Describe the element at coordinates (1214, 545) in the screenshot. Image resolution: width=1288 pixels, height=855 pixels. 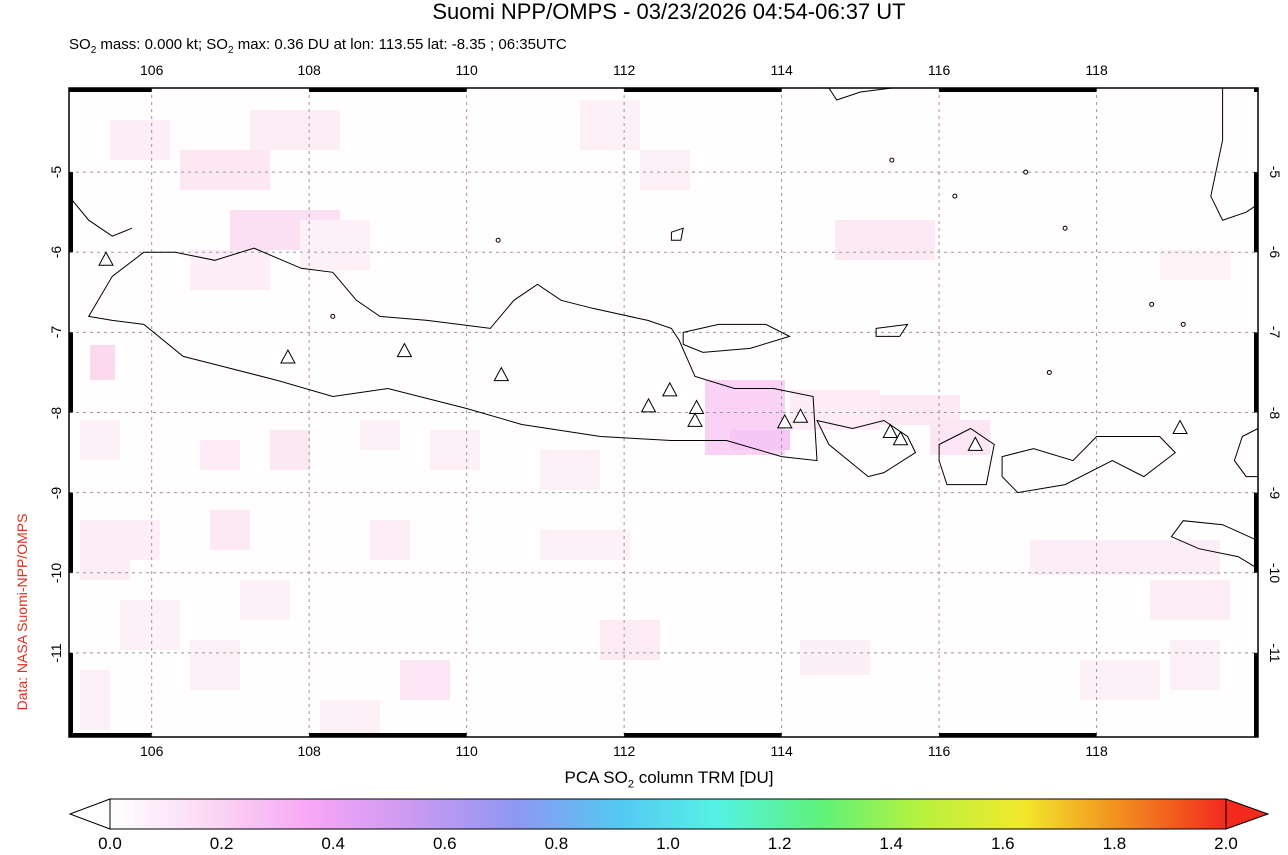
I see `sumba-coast` at that location.